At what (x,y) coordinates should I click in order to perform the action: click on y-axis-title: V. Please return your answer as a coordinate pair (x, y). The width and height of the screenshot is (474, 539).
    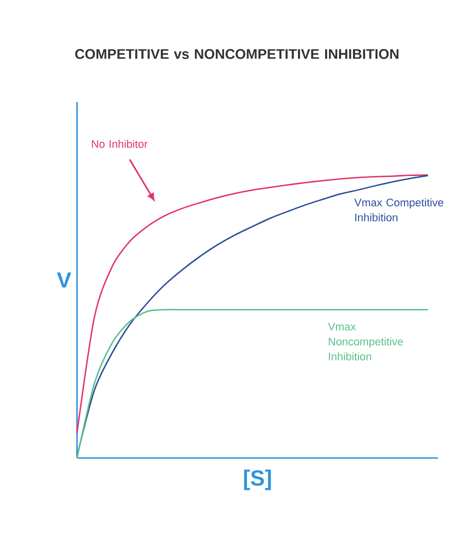
    Looking at the image, I should click on (64, 280).